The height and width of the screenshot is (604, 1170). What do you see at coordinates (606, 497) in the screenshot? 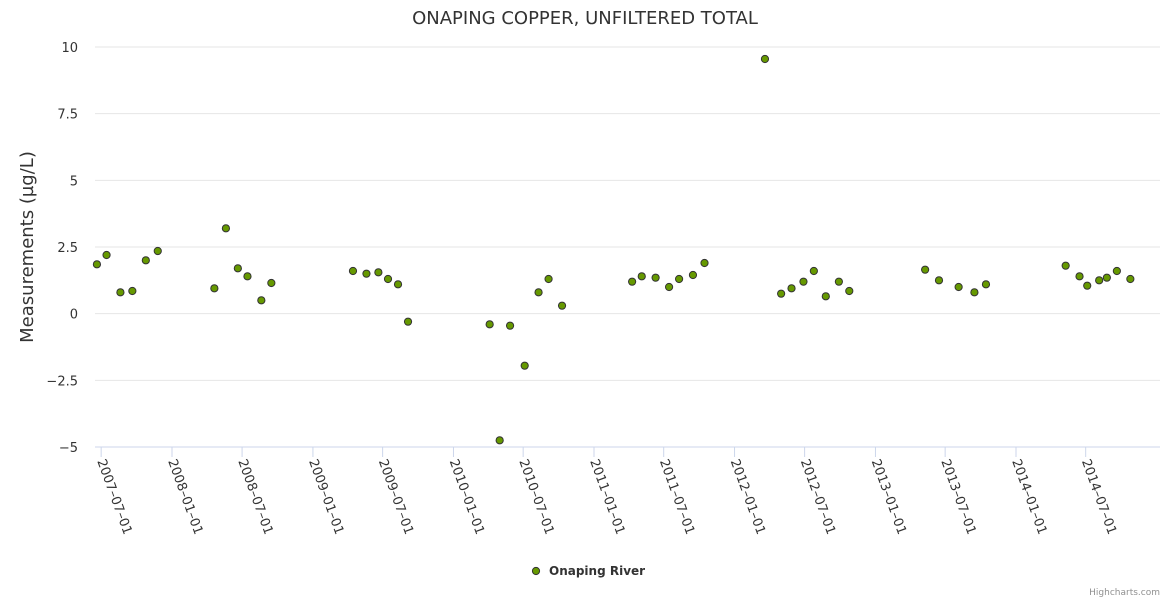
I see `x-tick-label: 2011–01–01` at bounding box center [606, 497].